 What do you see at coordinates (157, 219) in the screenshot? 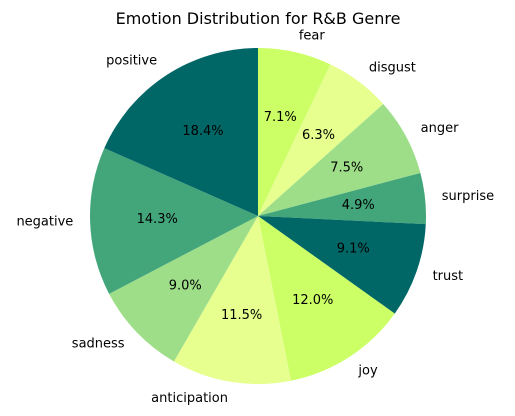
I see `pie-percent-label-negative: 14.3%` at bounding box center [157, 219].